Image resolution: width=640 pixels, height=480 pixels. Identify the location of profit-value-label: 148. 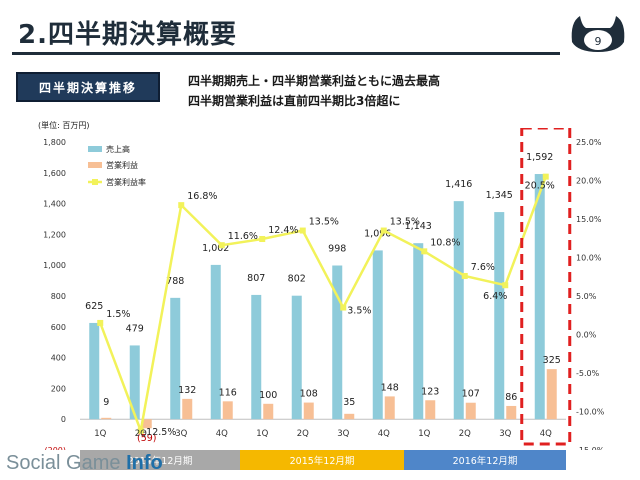
(390, 387).